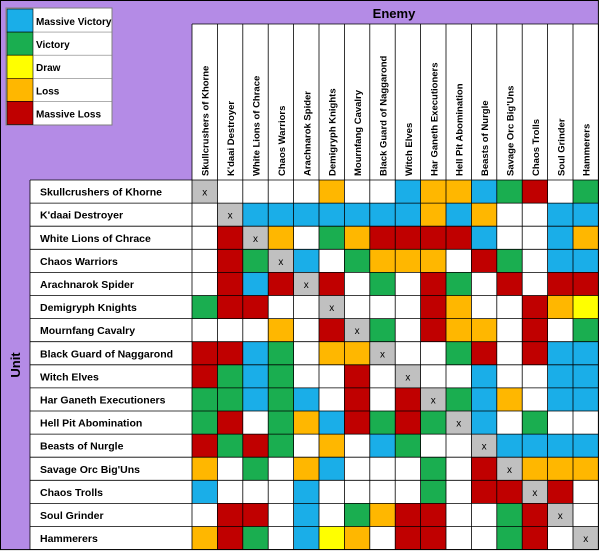 The height and width of the screenshot is (551, 600). Describe the element at coordinates (509, 307) in the screenshot. I see `cell-demigryph-knights-vs-savage-orc-big-uns` at that location.